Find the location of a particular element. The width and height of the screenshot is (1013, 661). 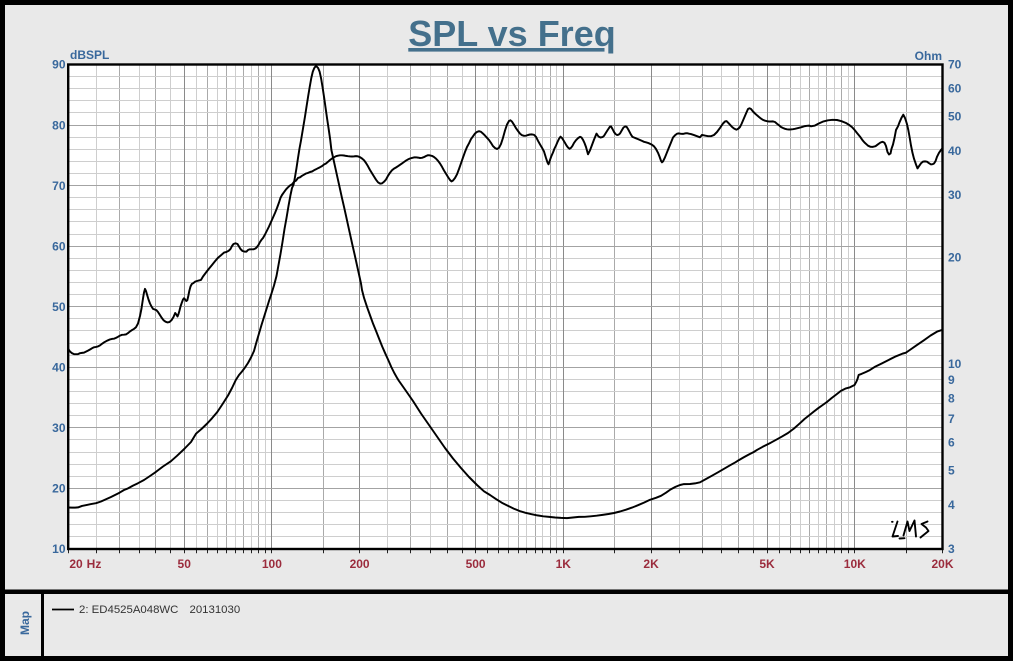

svg-text: 5 is located at coordinates (951, 471).